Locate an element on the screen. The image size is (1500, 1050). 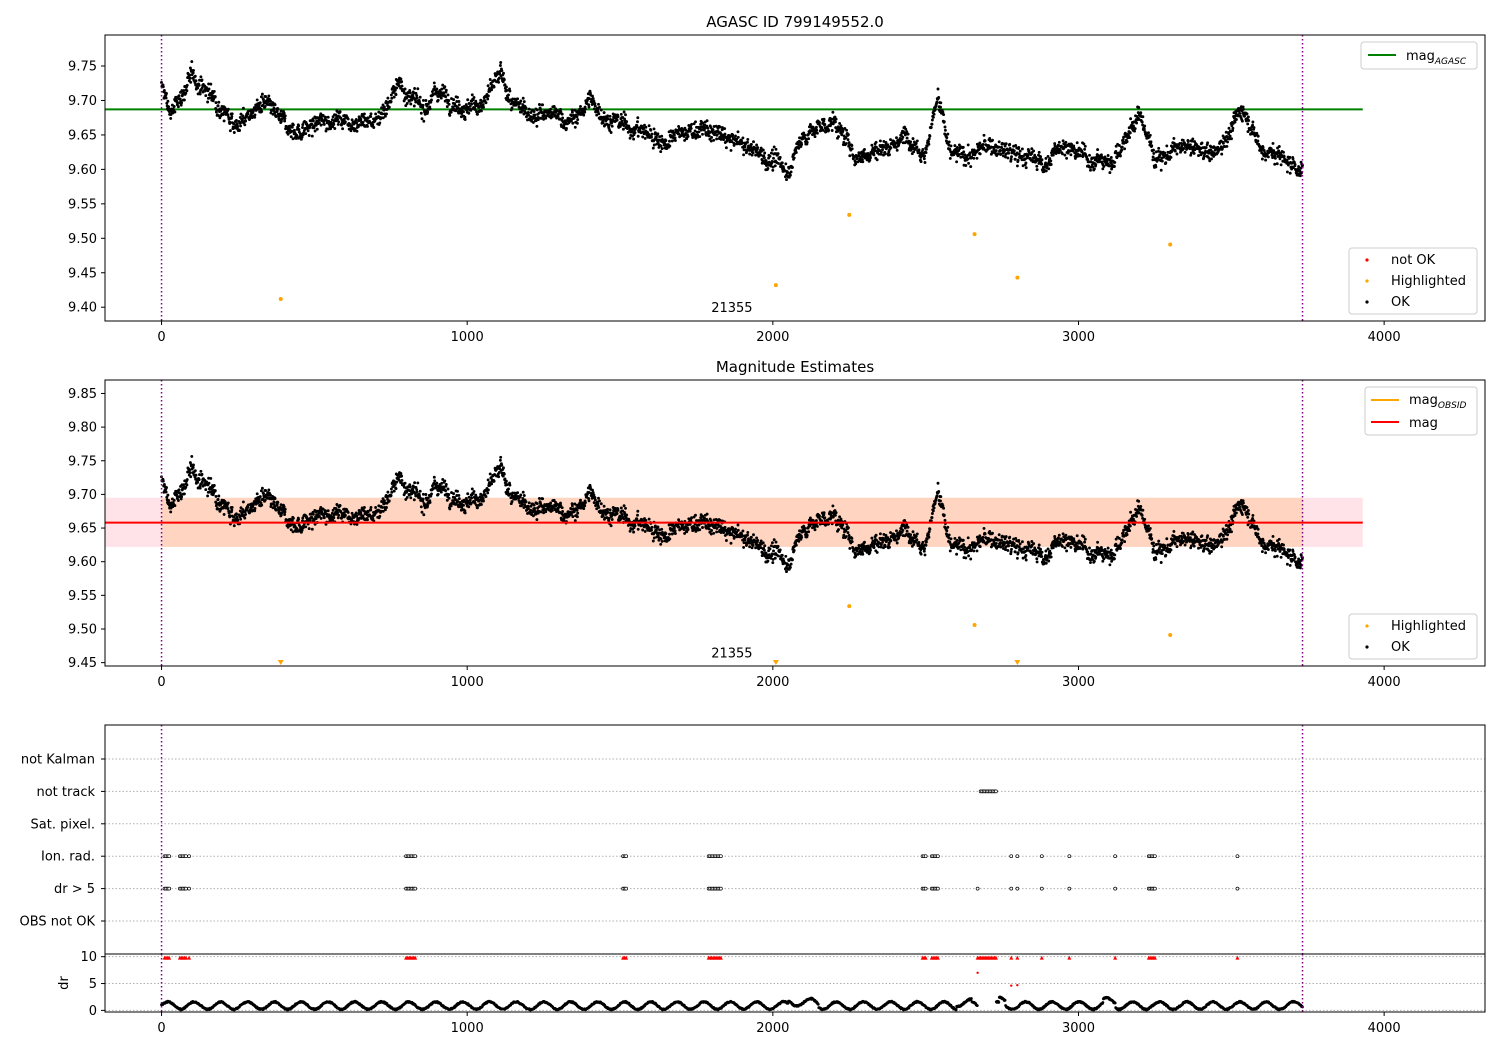
y-tick-label: 9.70 is located at coordinates (82, 101).